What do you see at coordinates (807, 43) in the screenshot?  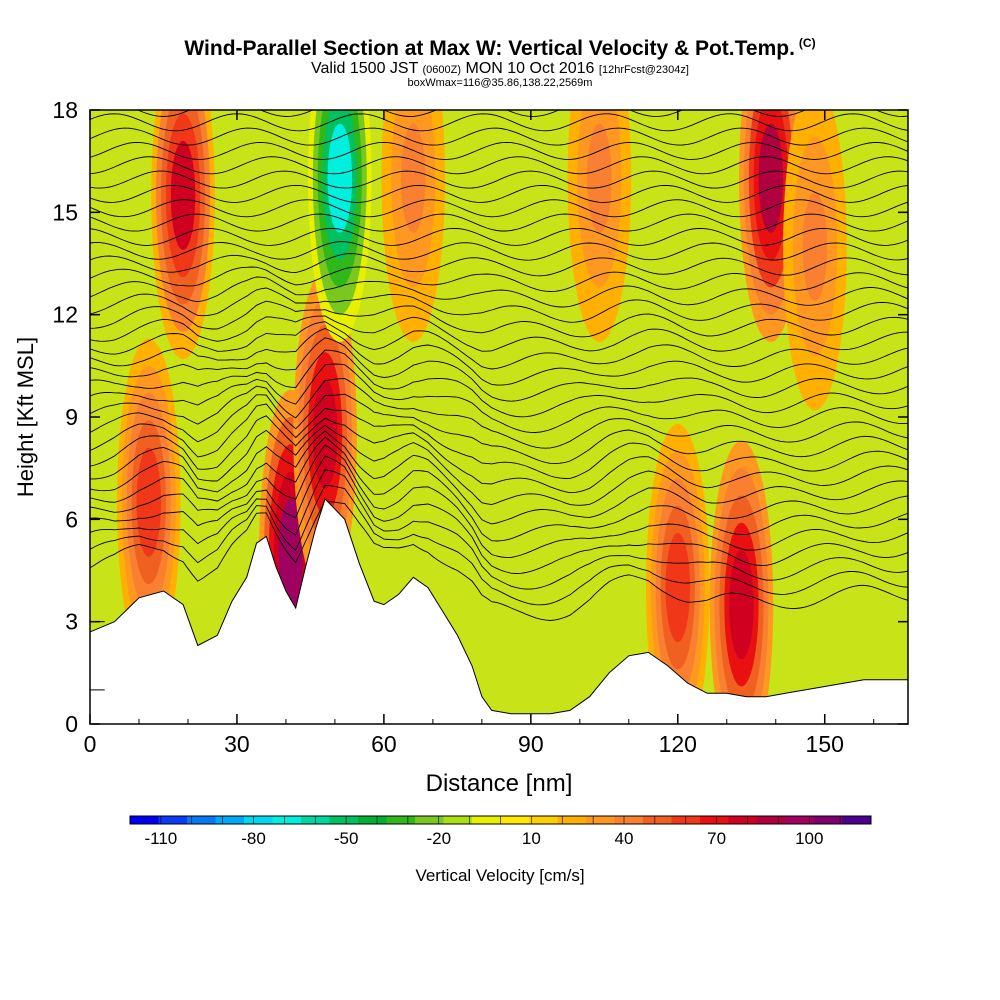 I see `chart-title-corner: (C)` at bounding box center [807, 43].